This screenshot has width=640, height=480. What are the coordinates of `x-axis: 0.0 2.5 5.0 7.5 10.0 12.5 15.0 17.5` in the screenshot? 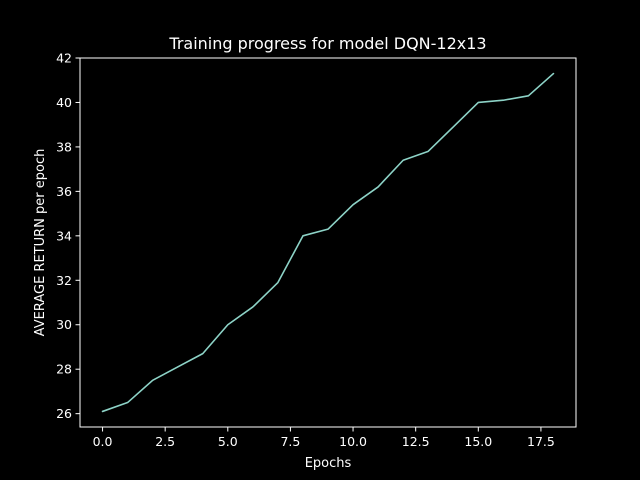 It's located at (324, 438).